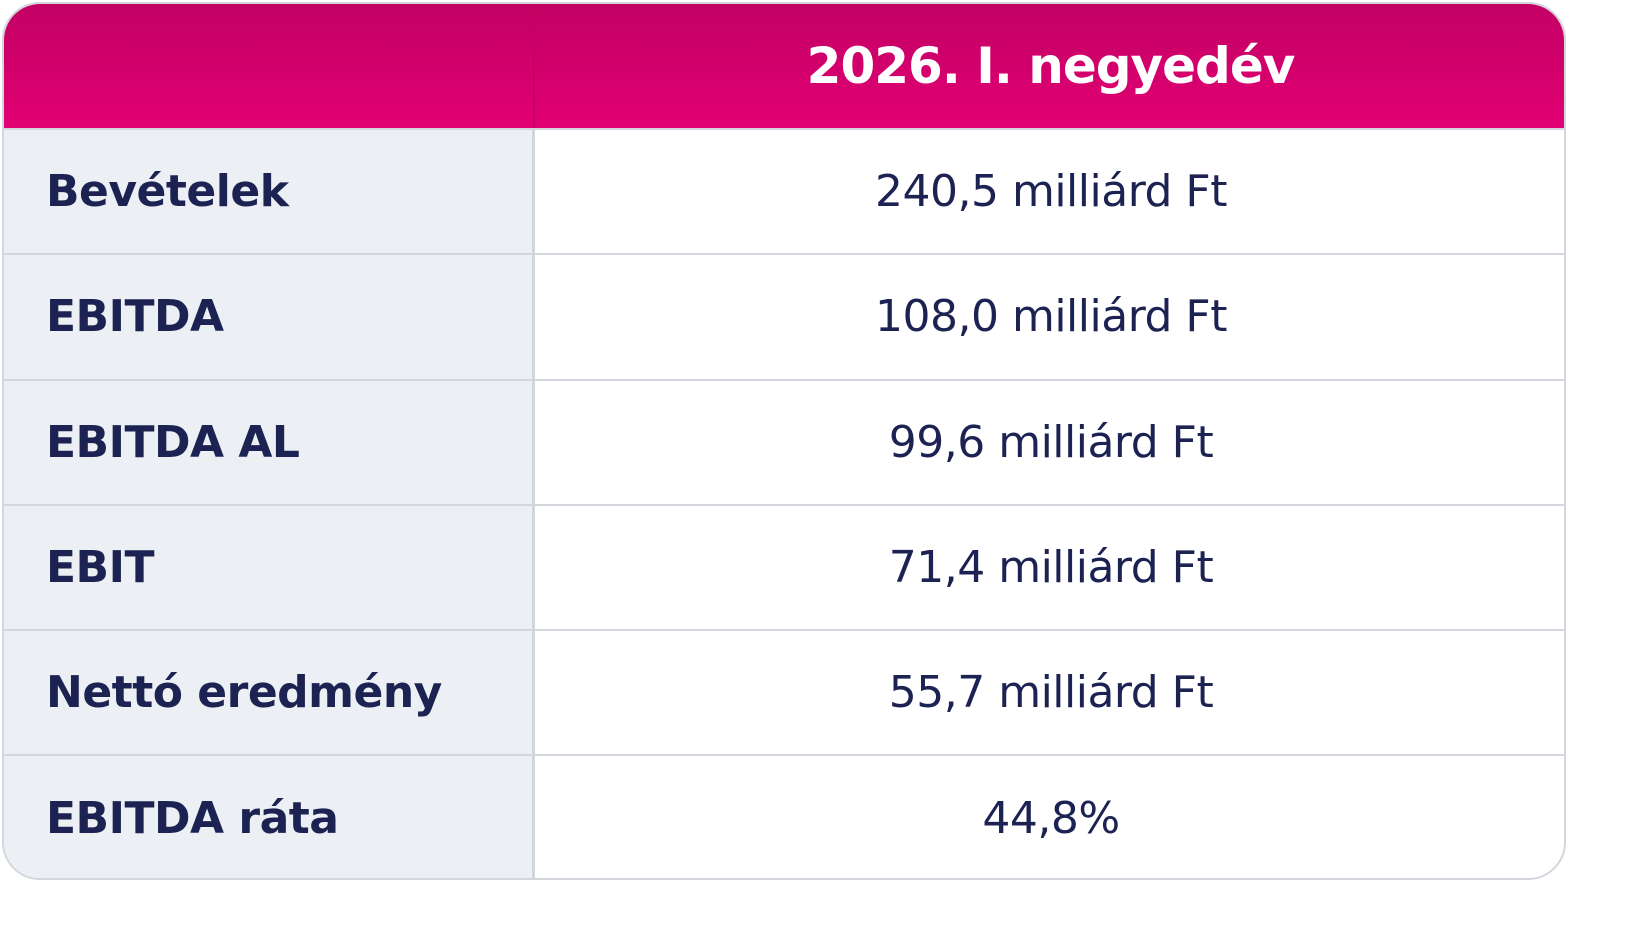 The height and width of the screenshot is (929, 1650). I want to click on table-row-ebitda-rate: EBITDA ráta 44,8%, so click(784, 816).